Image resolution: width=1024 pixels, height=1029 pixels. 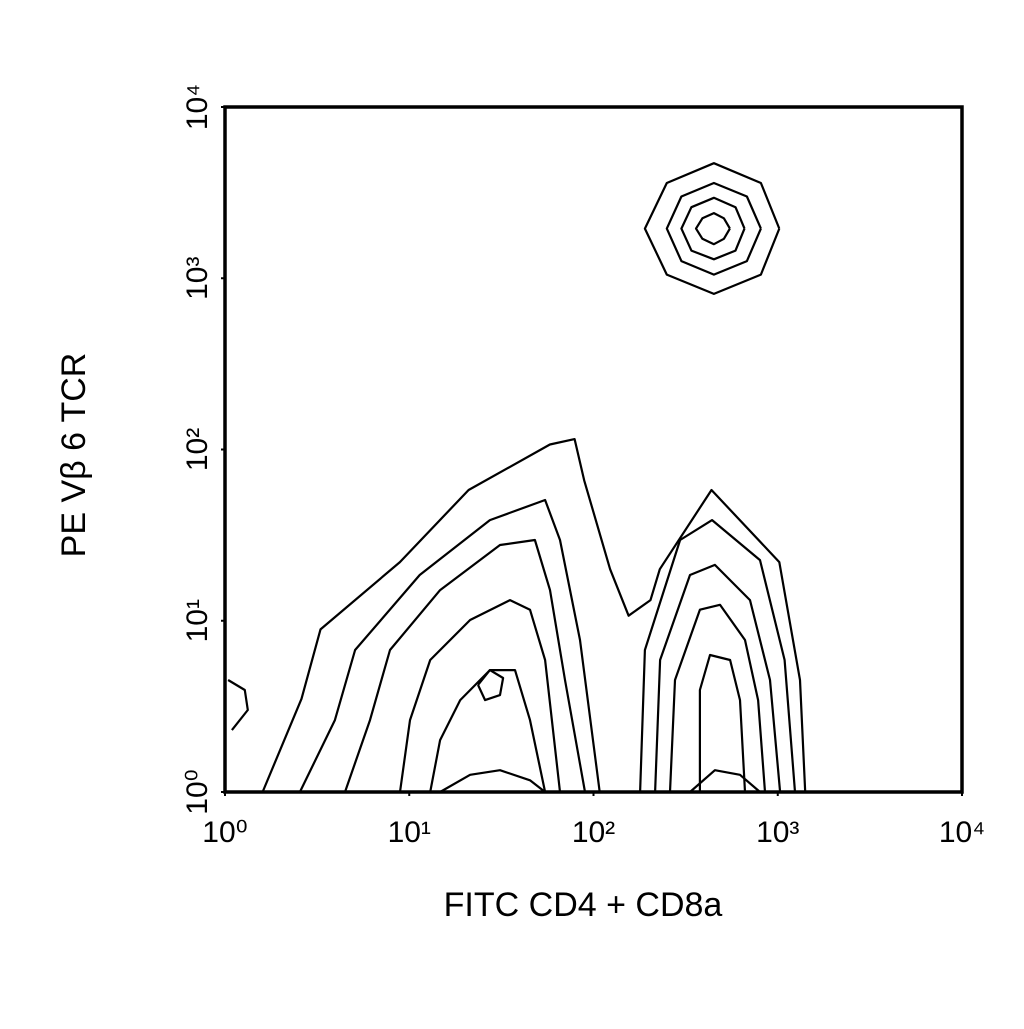 What do you see at coordinates (593, 832) in the screenshot?
I see `x-tick-label: 10²` at bounding box center [593, 832].